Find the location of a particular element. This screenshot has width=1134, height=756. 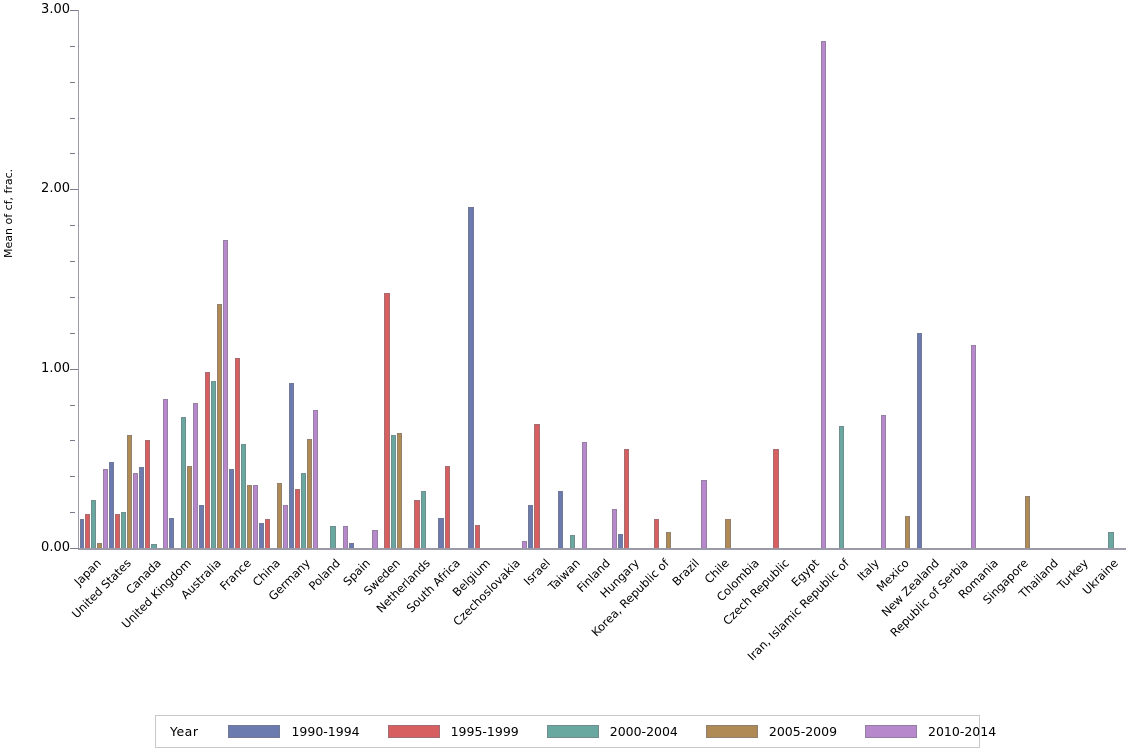

legend-item: 2010-2014 is located at coordinates (930, 731).